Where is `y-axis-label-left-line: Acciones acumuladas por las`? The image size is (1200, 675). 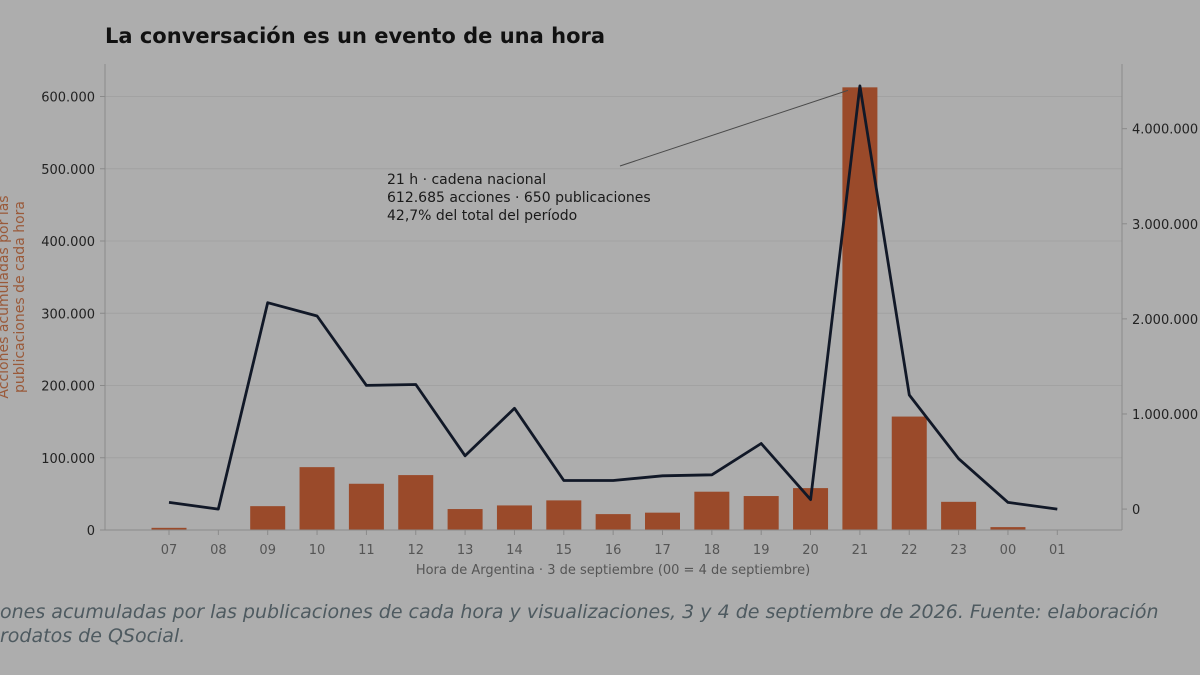 y-axis-label-left-line: Acciones acumuladas por las is located at coordinates (6, 296).